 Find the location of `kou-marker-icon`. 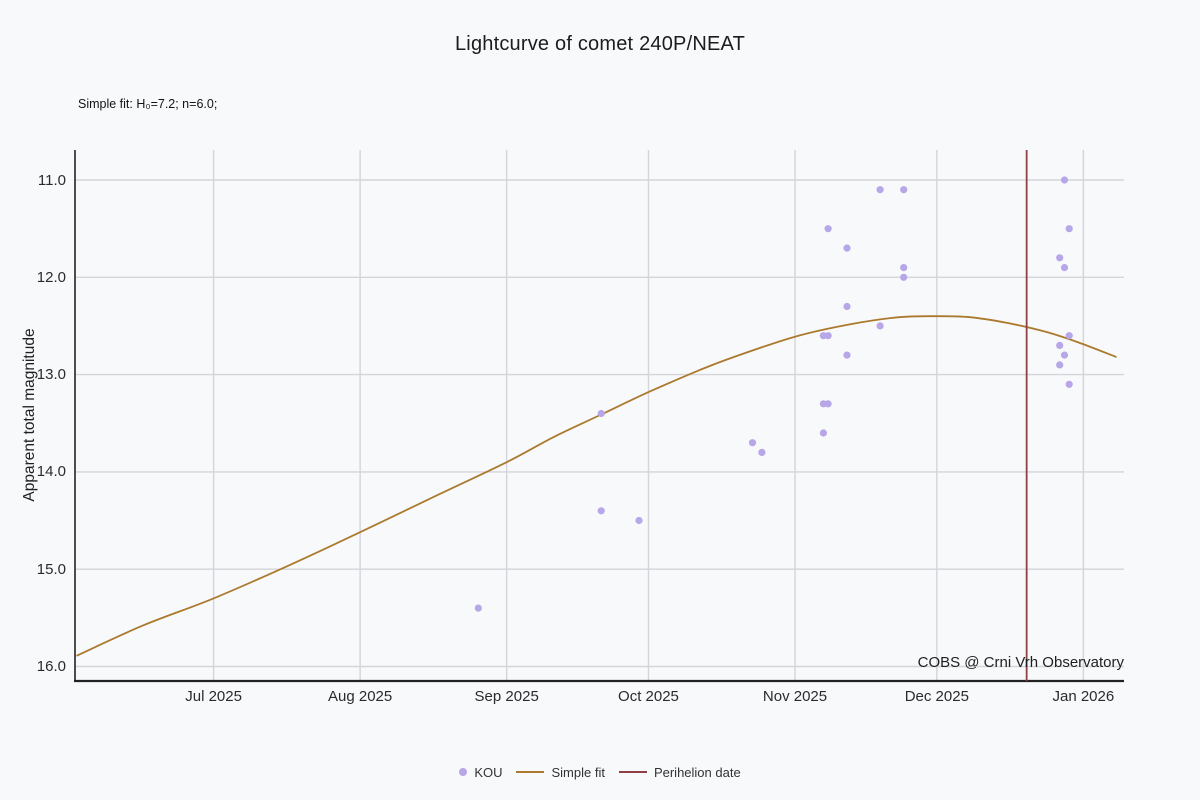

kou-marker-icon is located at coordinates (463, 772).